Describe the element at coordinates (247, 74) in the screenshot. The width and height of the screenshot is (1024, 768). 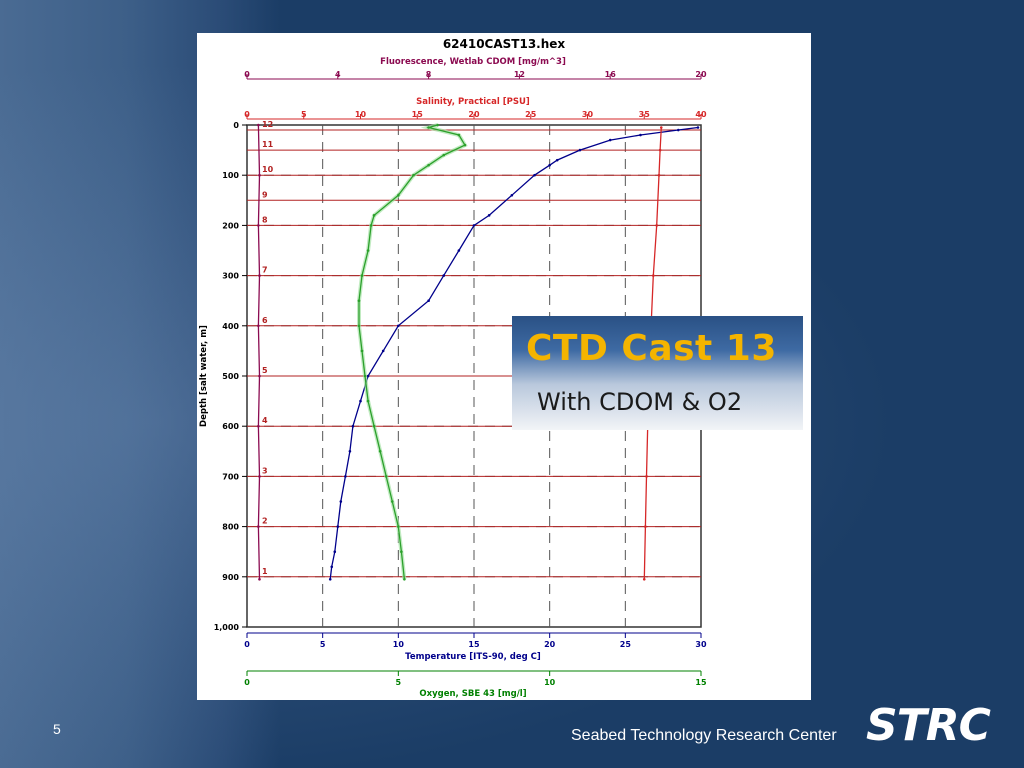
I see `fluorescence-tick-label: 0` at that location.